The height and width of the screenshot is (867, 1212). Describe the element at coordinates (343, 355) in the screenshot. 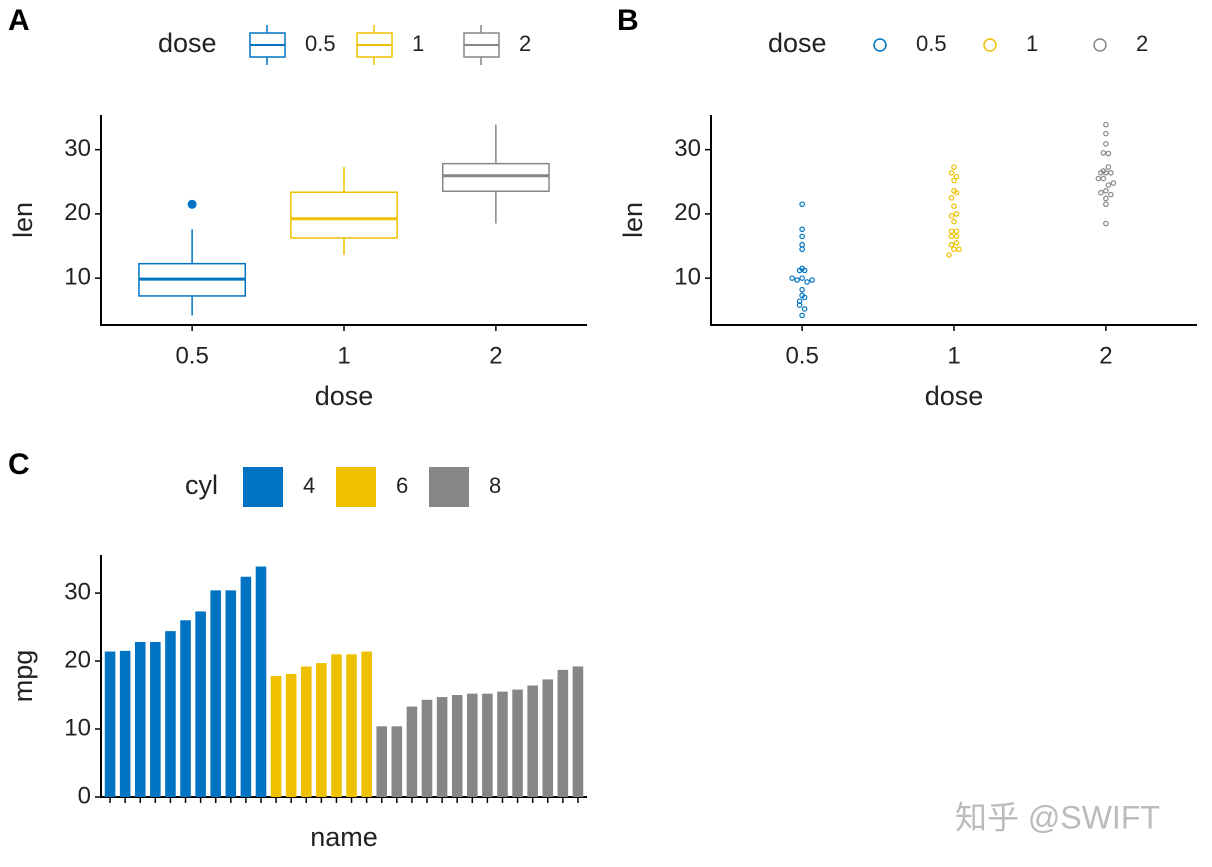

I see `x-tick-label: 1` at that location.